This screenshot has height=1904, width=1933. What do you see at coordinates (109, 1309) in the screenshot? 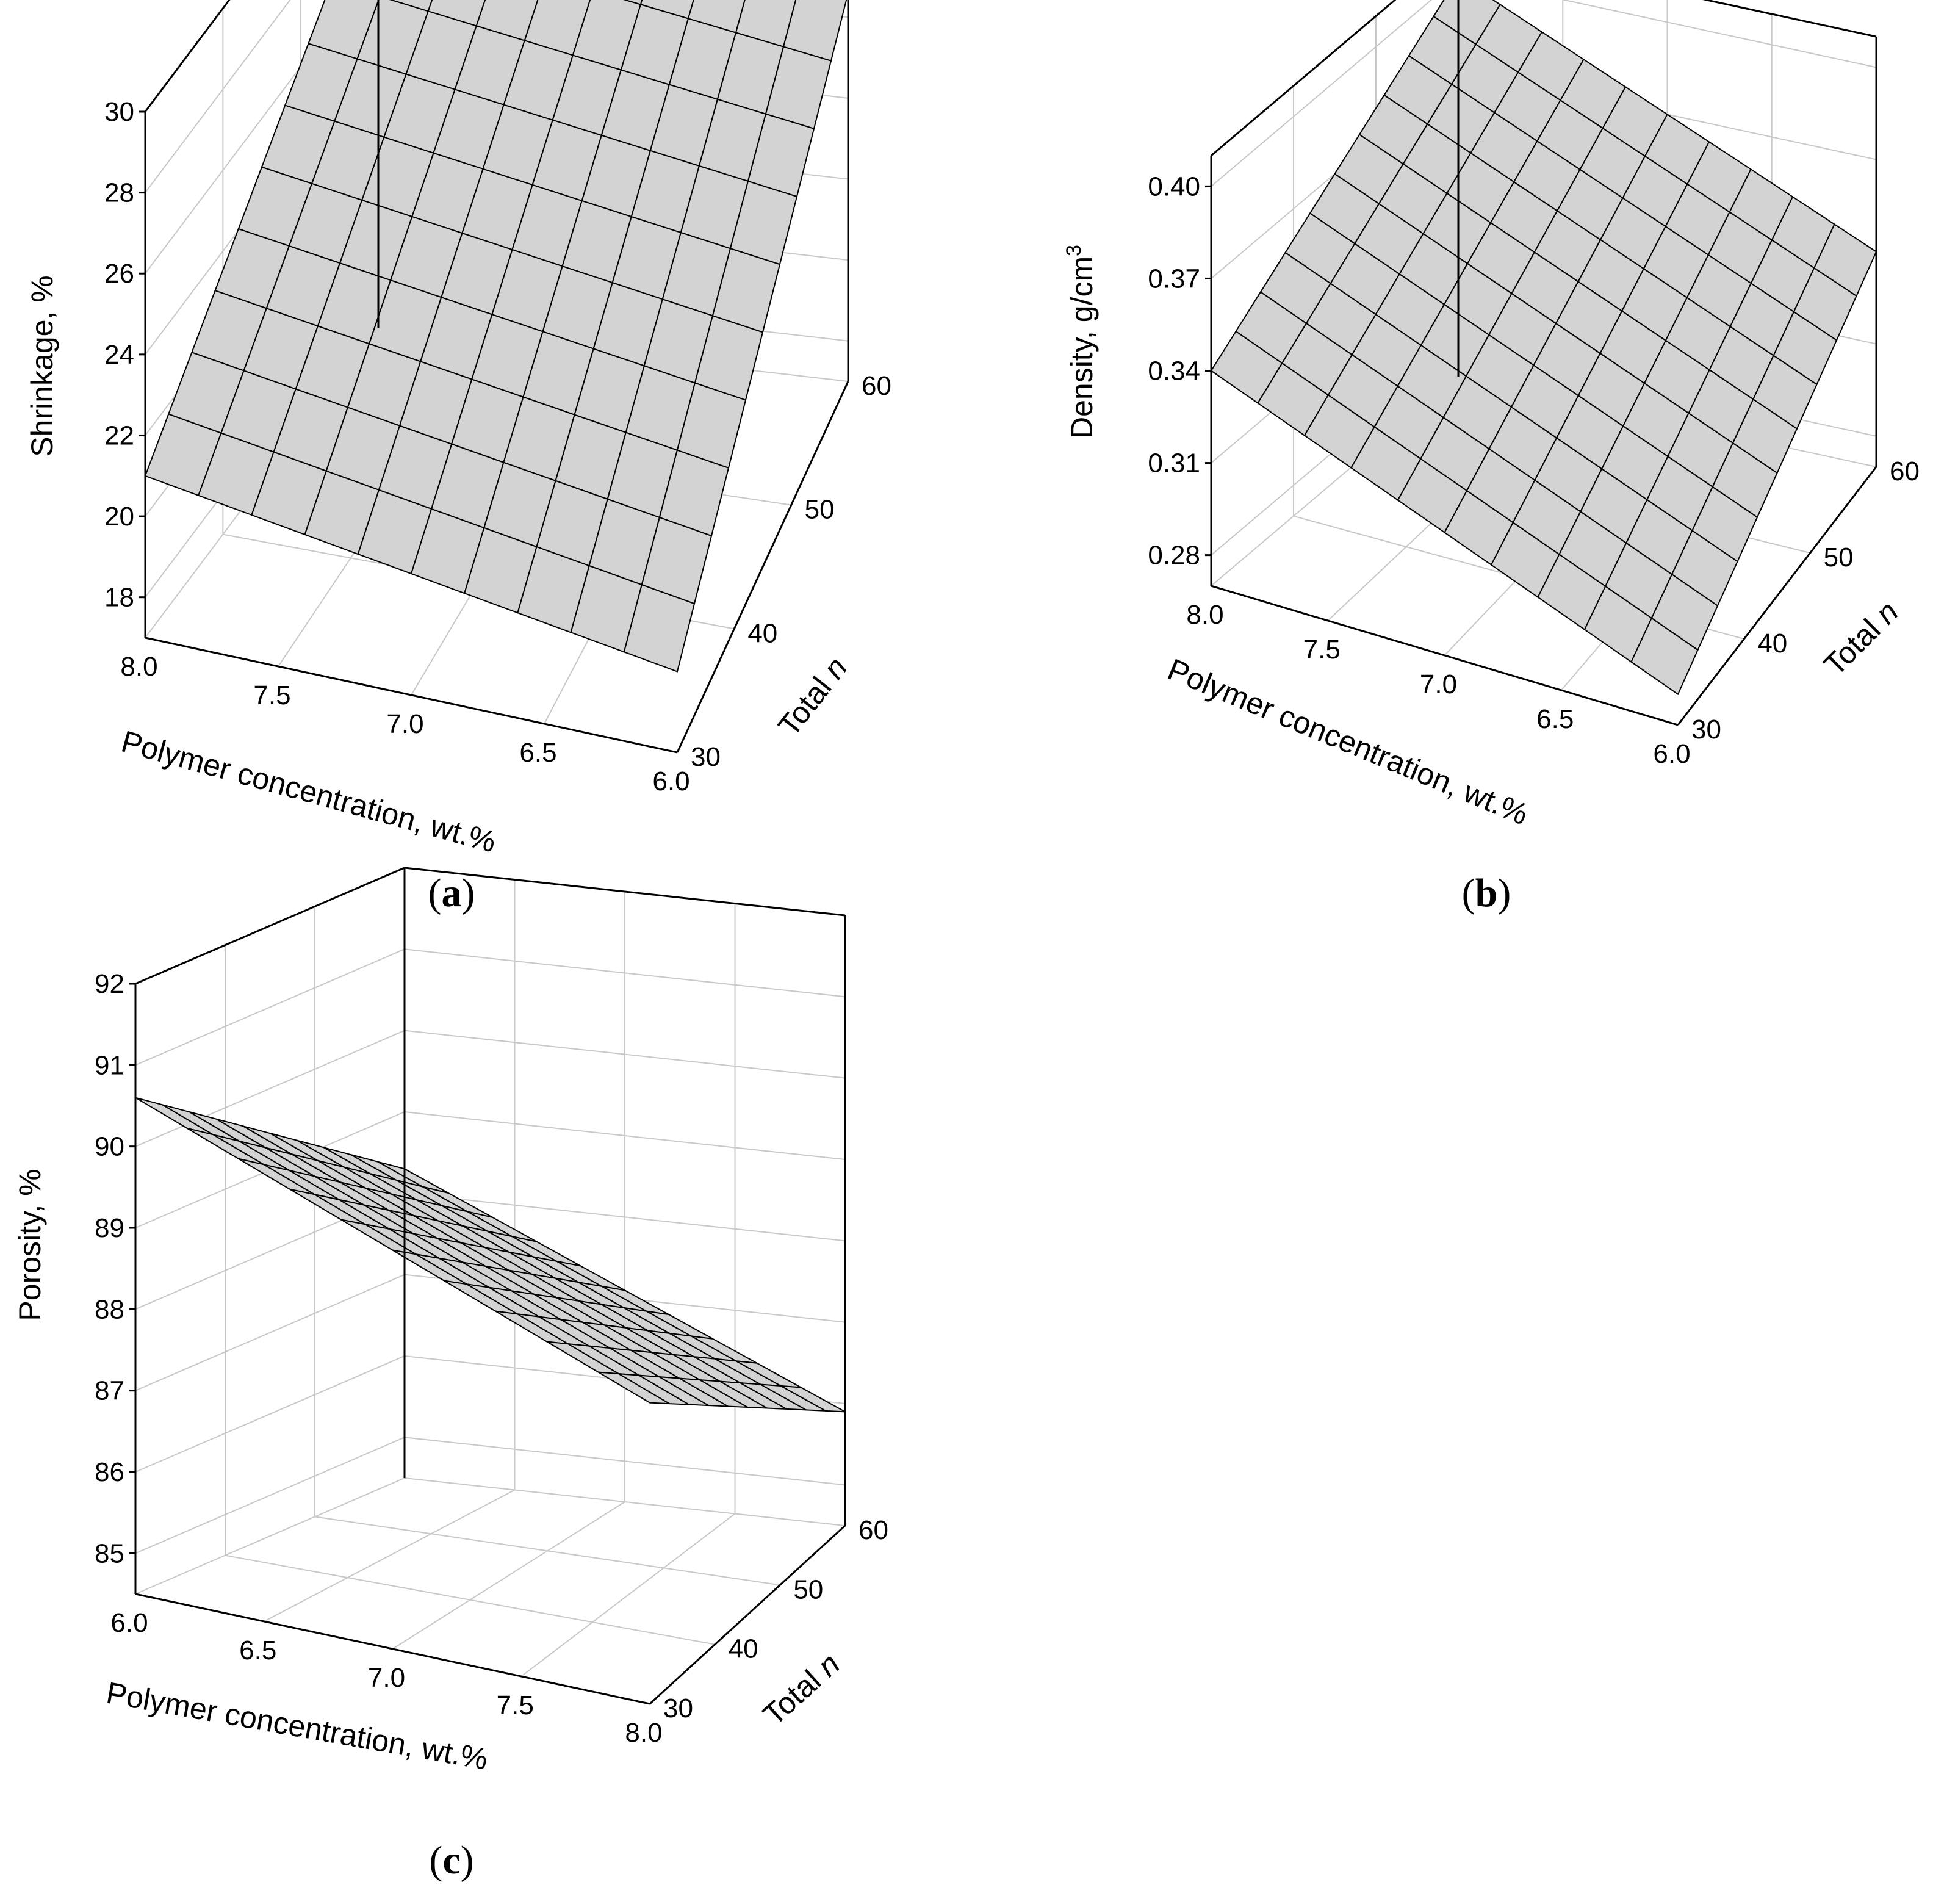
I see `z-tick-label: 88` at bounding box center [109, 1309].